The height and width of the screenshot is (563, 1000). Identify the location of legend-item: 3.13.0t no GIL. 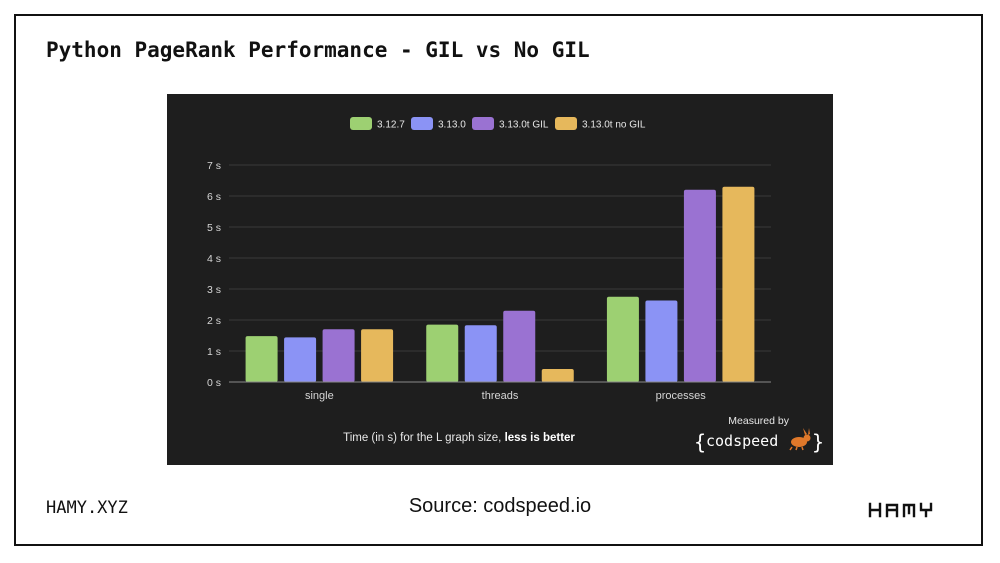
(600, 124).